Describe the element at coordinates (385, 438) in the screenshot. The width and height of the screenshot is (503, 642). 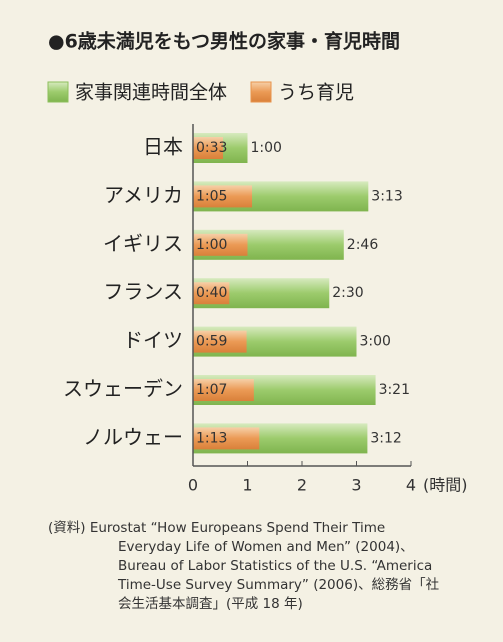
I see `value-label: 3:12` at that location.